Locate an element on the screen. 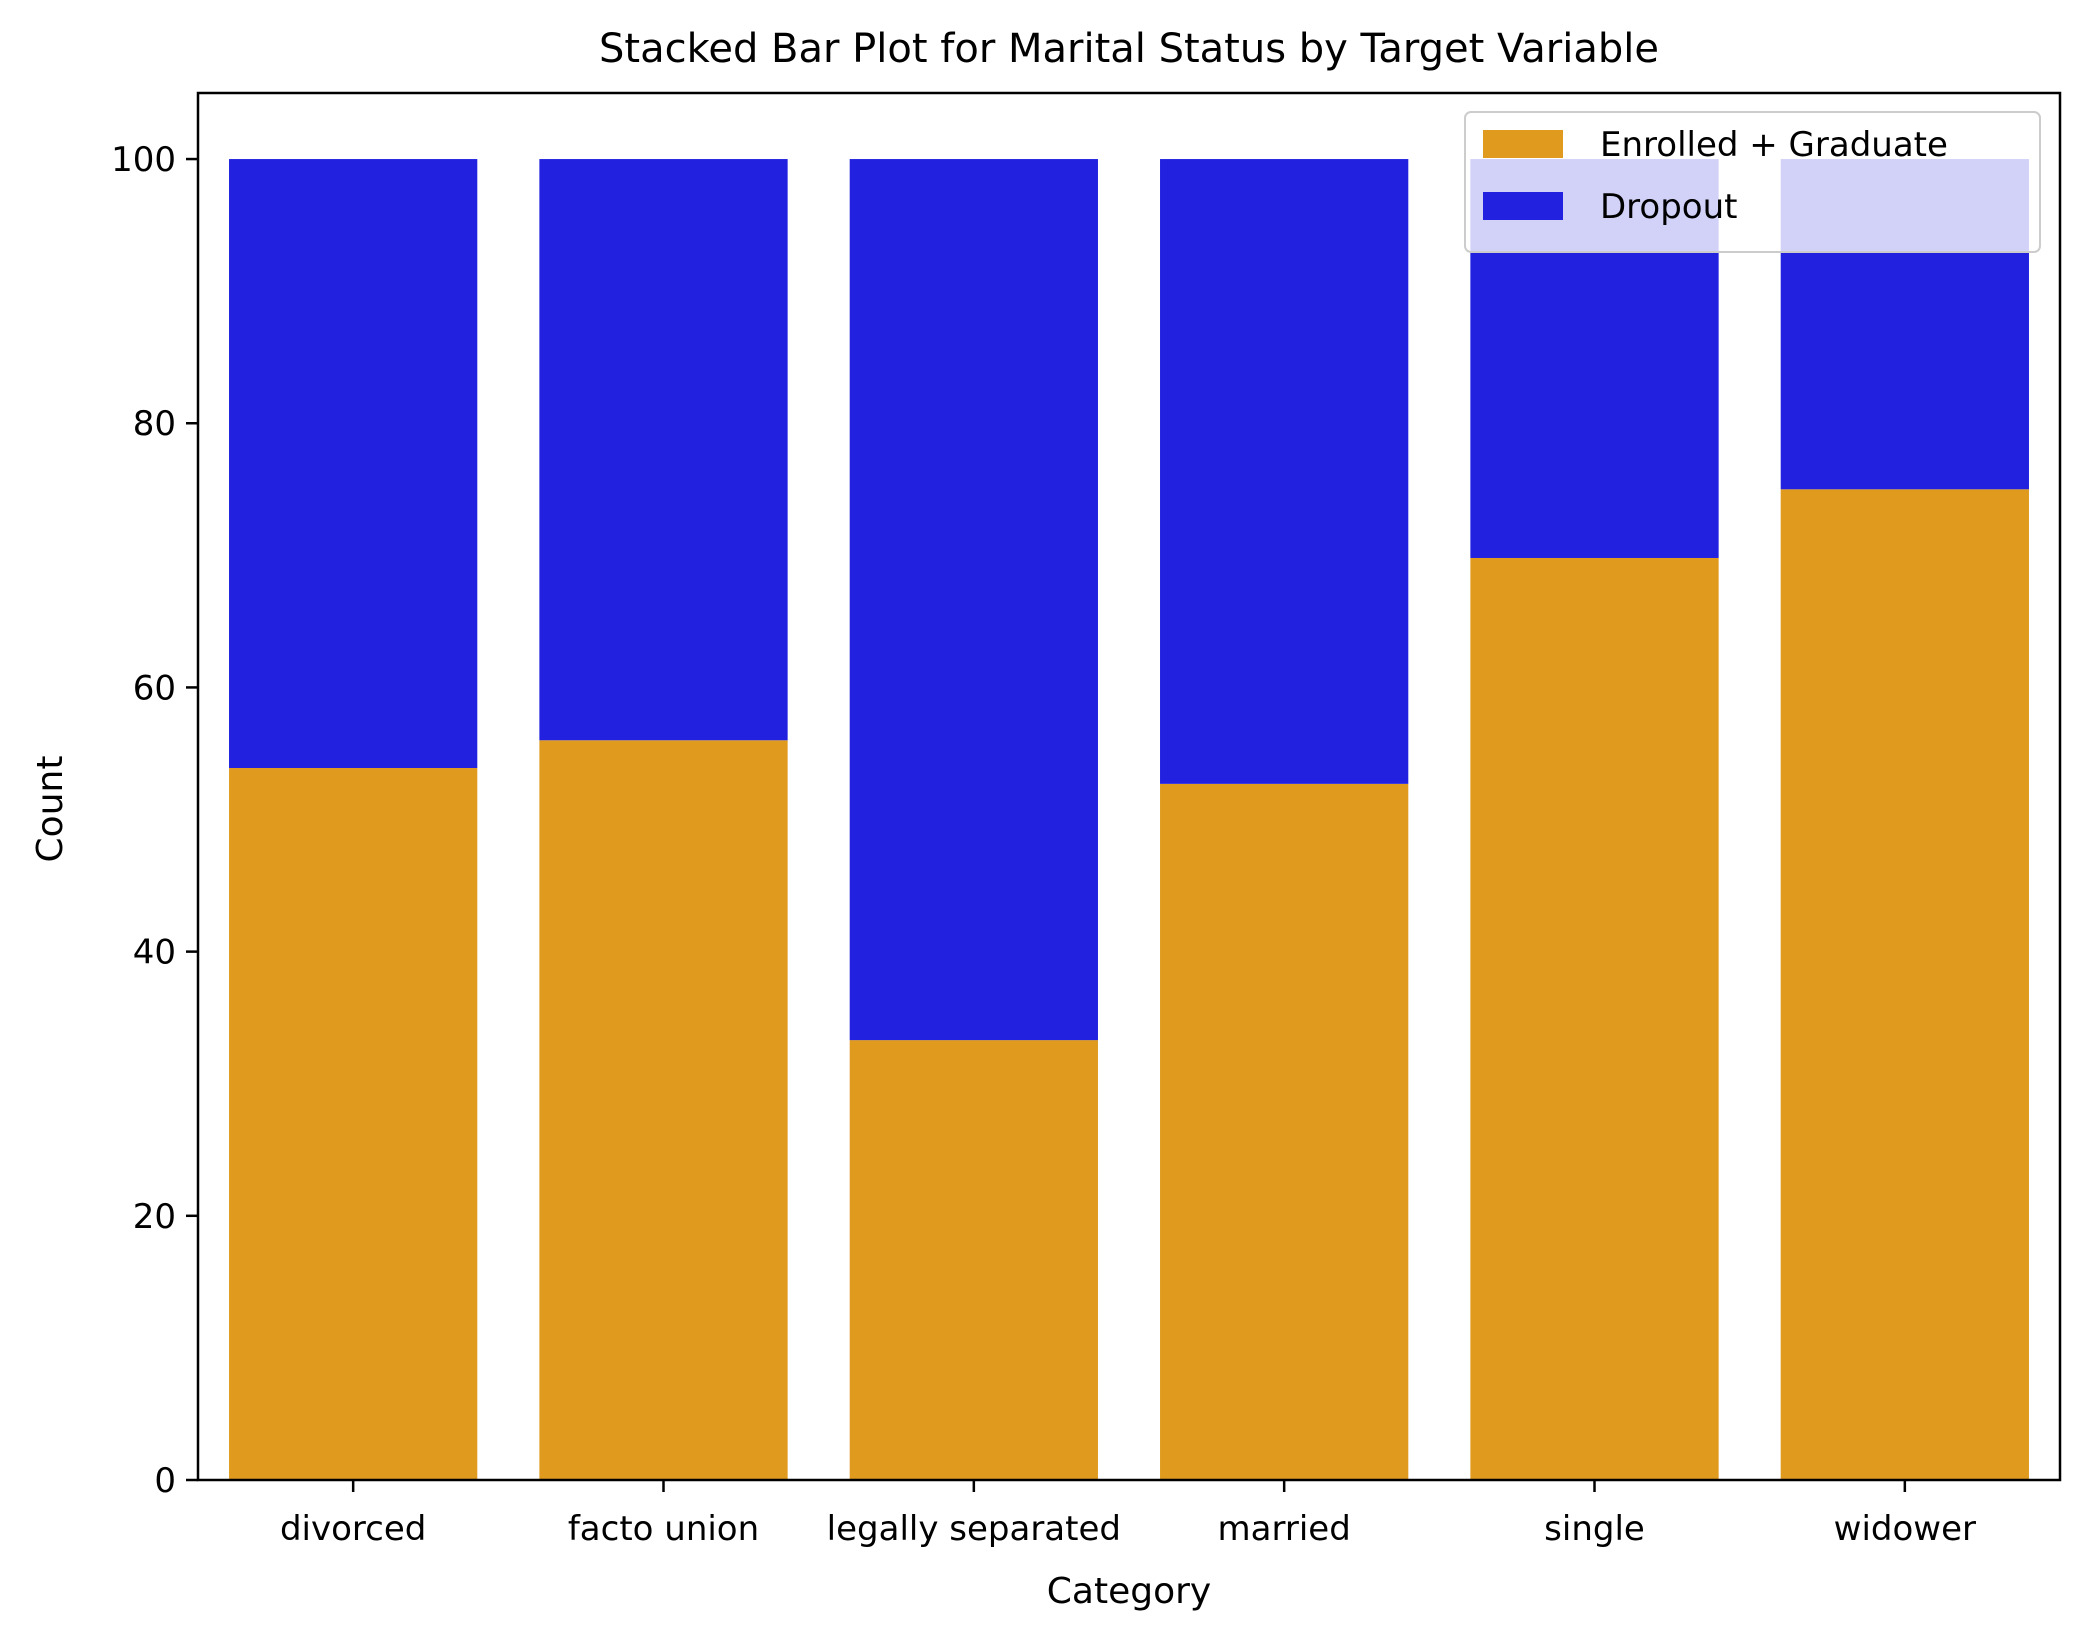 This screenshot has height=1642, width=2087. bar-dropout-facto-union is located at coordinates (663, 450).